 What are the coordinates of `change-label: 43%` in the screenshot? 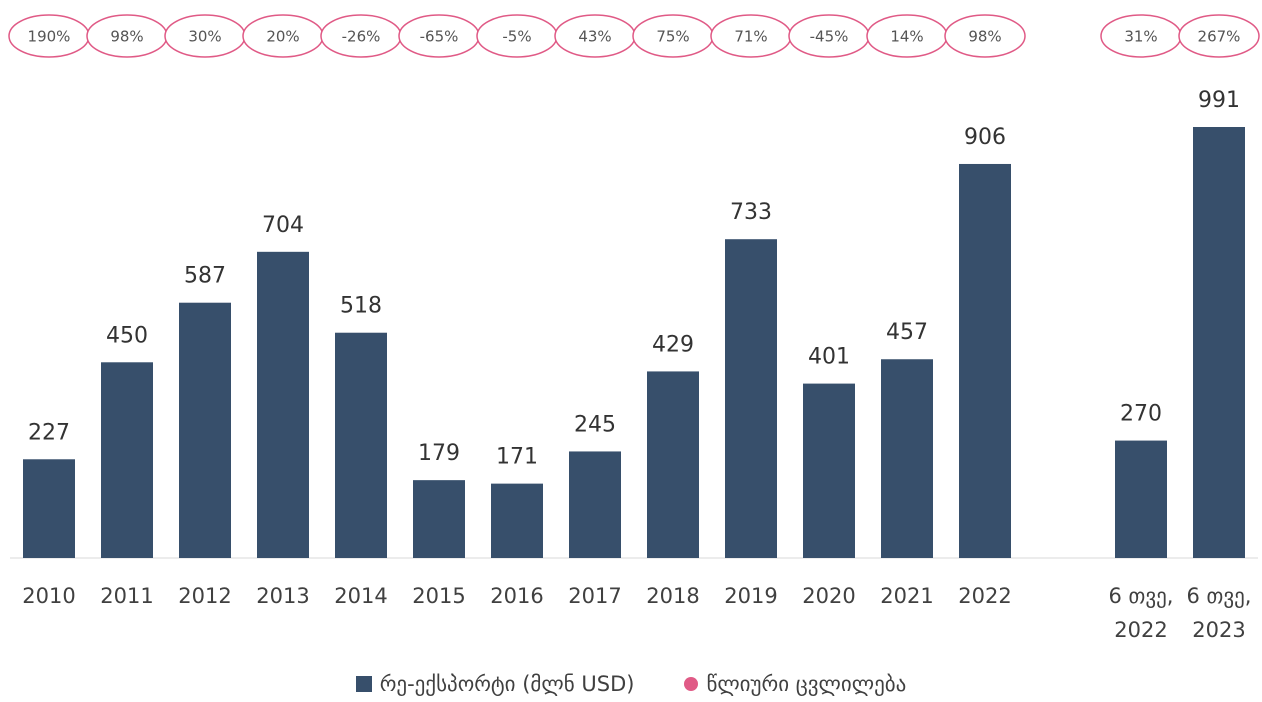 It's located at (594, 37).